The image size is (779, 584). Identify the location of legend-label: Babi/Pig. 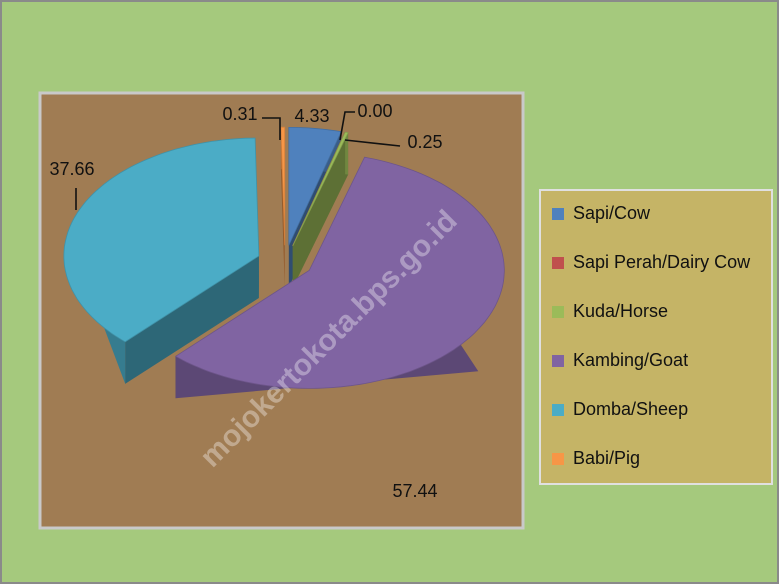
(606, 458).